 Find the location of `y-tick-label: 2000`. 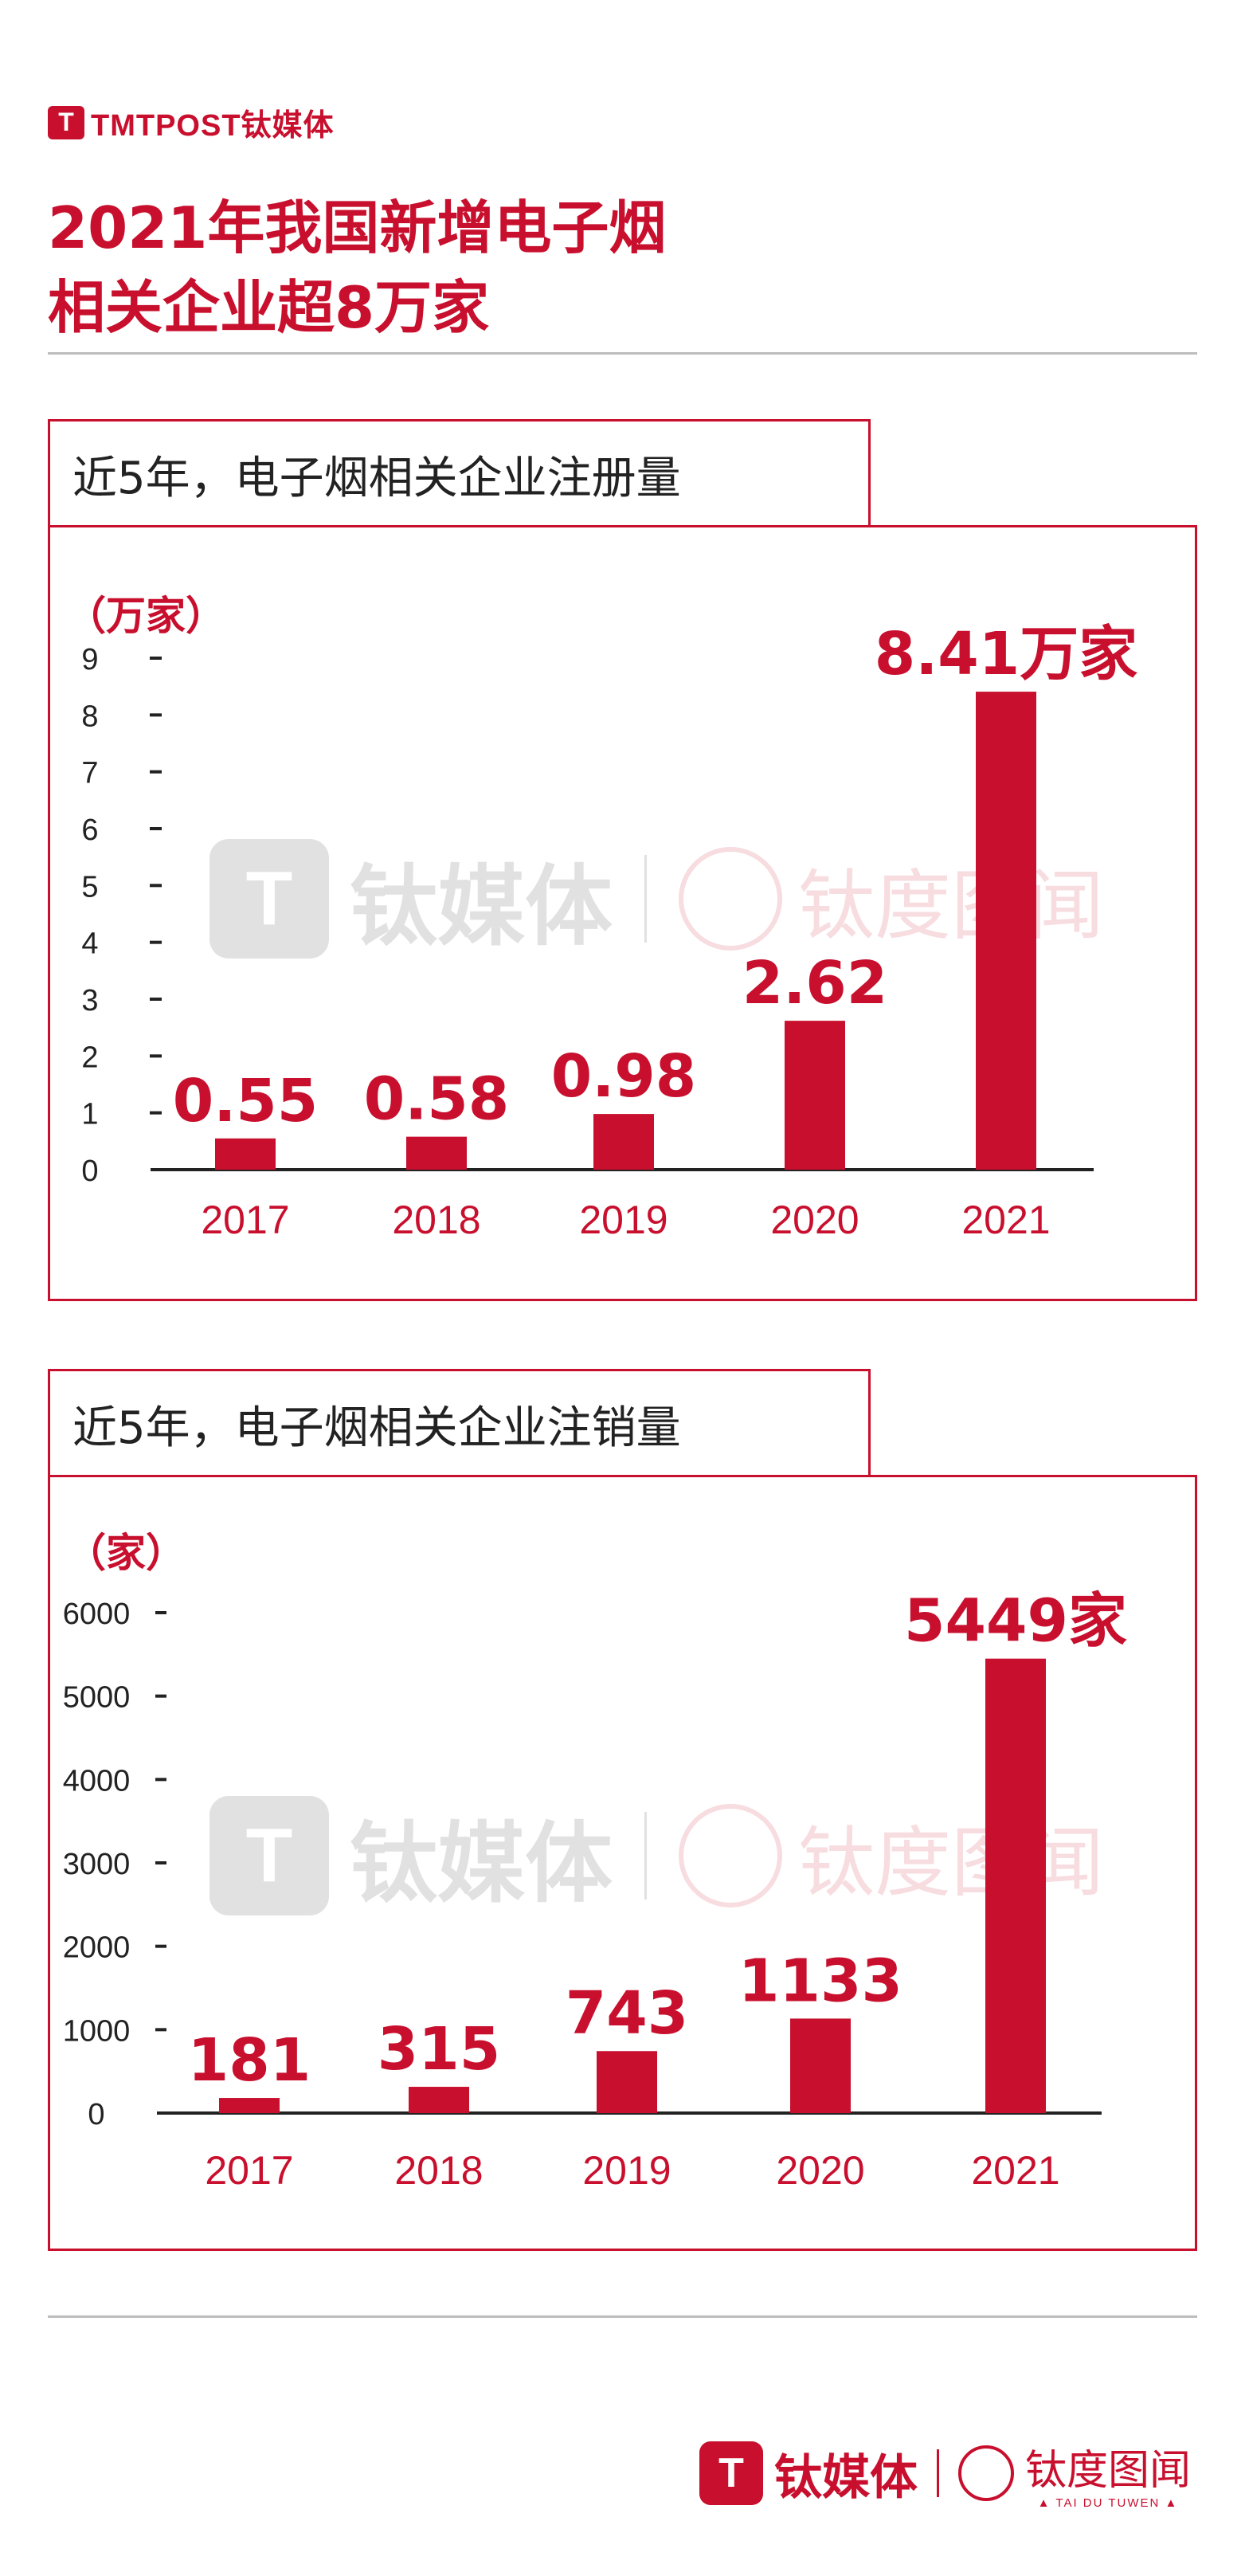

y-tick-label: 2000 is located at coordinates (97, 1948).